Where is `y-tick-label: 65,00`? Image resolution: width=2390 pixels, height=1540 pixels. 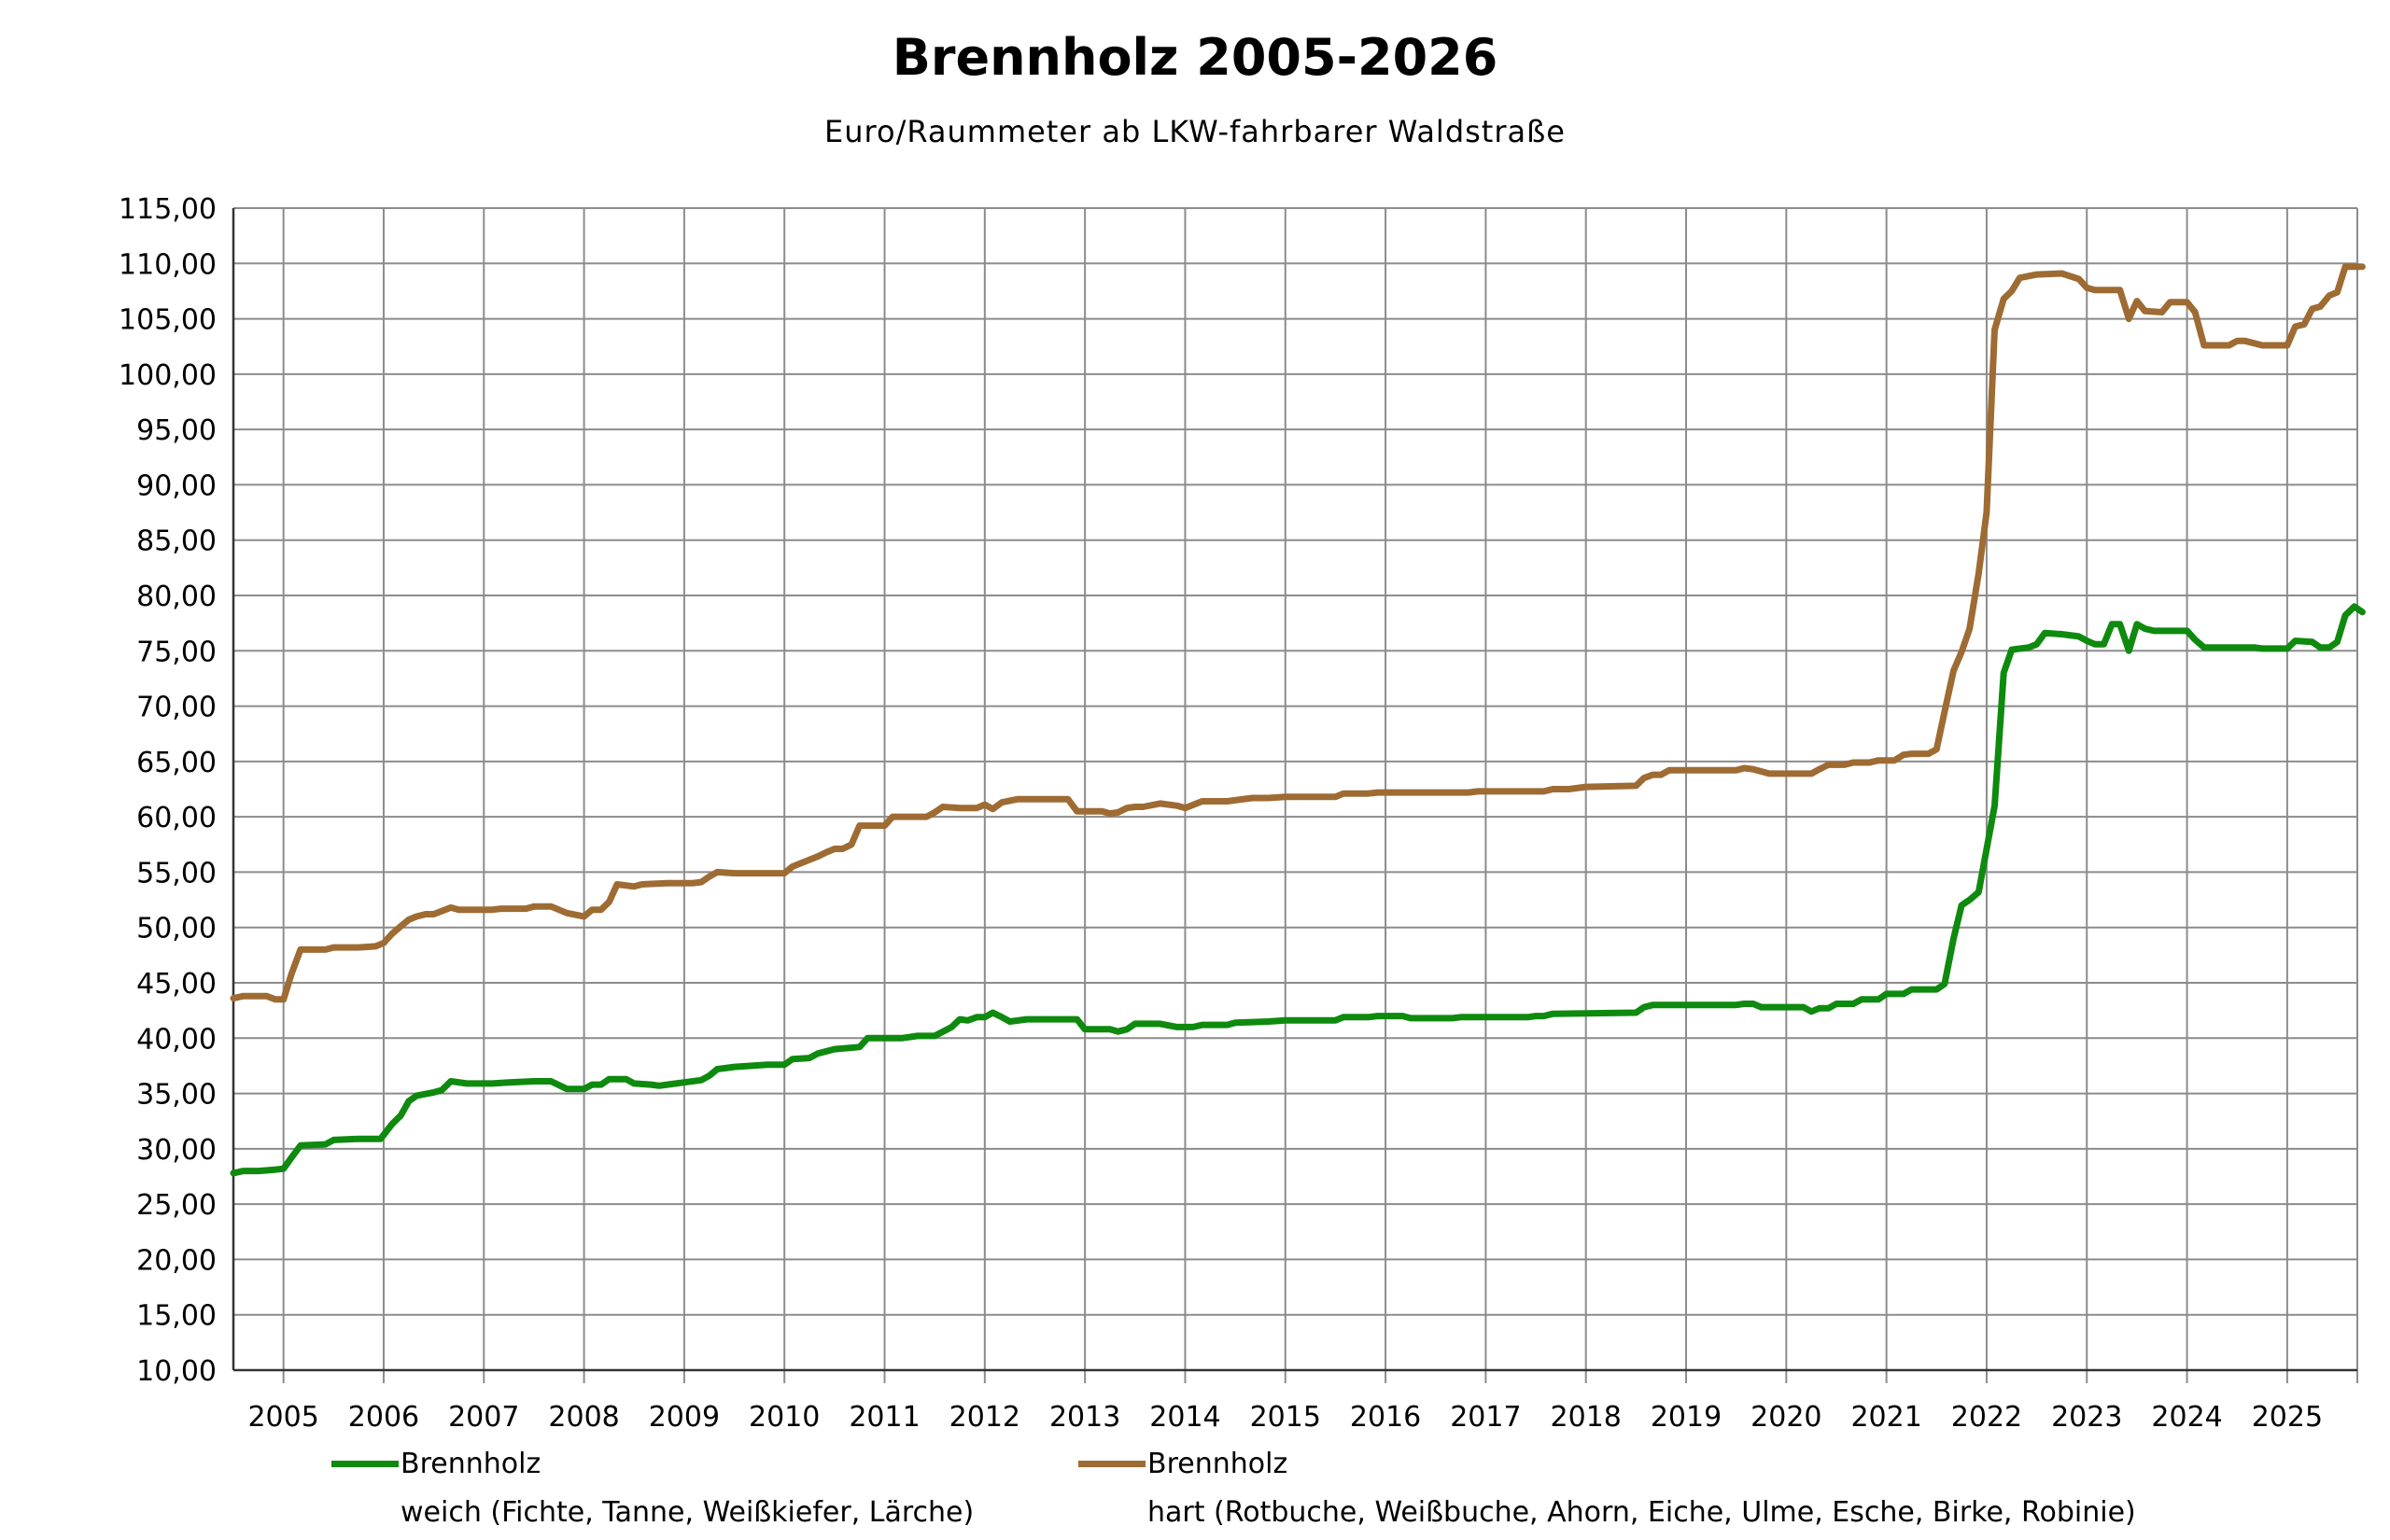 y-tick-label: 65,00 is located at coordinates (176, 763).